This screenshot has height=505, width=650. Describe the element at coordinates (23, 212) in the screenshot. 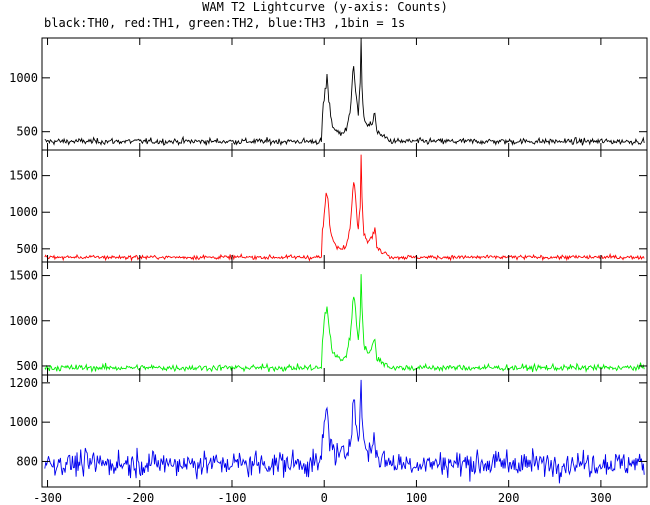

I see `y-tick-label-th1: 1000` at that location.